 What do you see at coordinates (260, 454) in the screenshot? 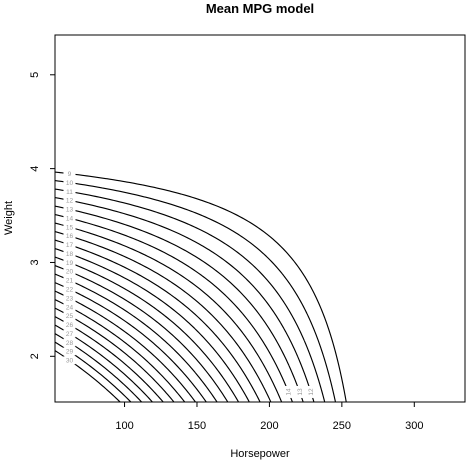
I see `x-axis-label: Horsepower` at bounding box center [260, 454].